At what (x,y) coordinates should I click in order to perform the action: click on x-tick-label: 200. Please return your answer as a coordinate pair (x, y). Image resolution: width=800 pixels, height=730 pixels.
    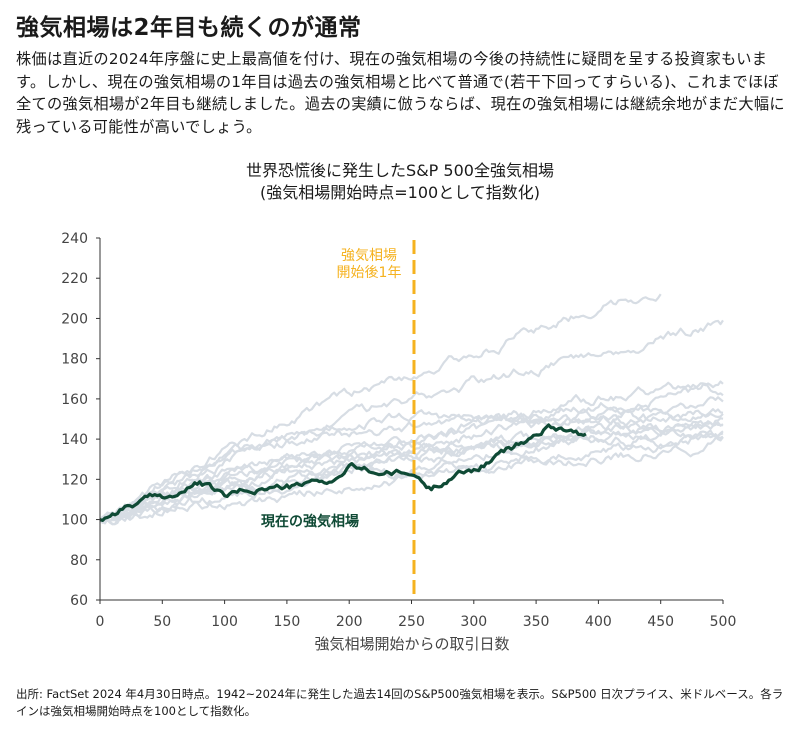
    Looking at the image, I should click on (349, 622).